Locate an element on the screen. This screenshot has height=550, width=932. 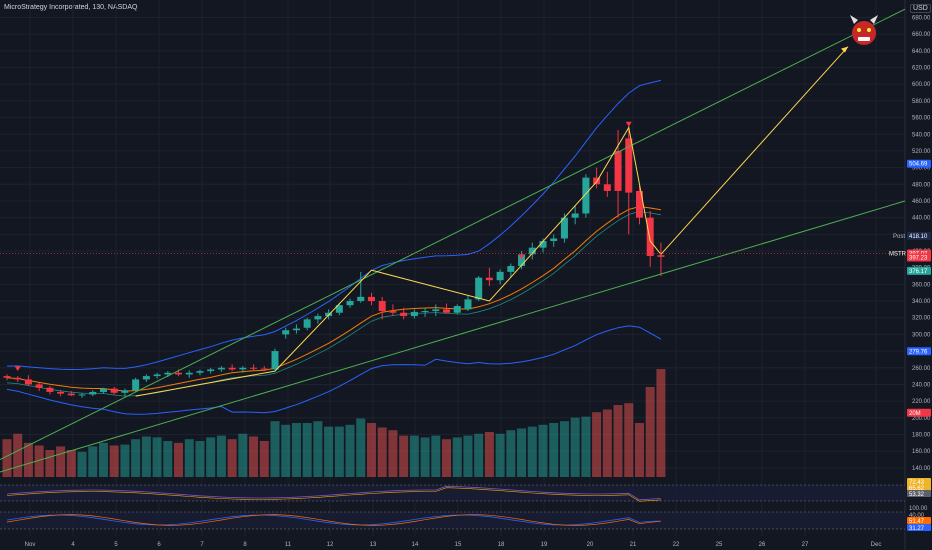
stoch-tag-box is located at coordinates (919, 520).